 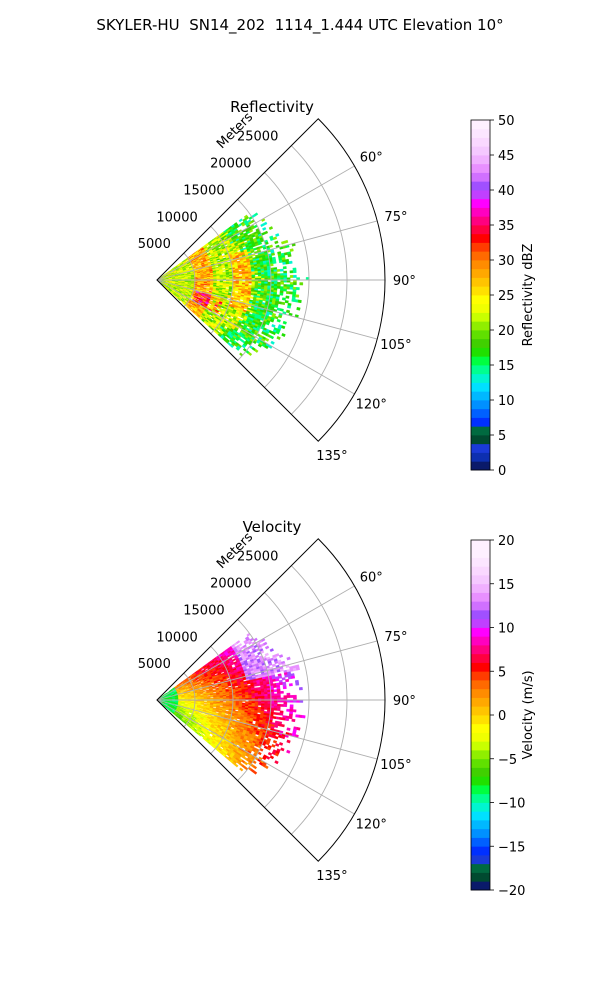 I want to click on colorbar-label: Reflectivity dBZ, so click(x=528, y=295).